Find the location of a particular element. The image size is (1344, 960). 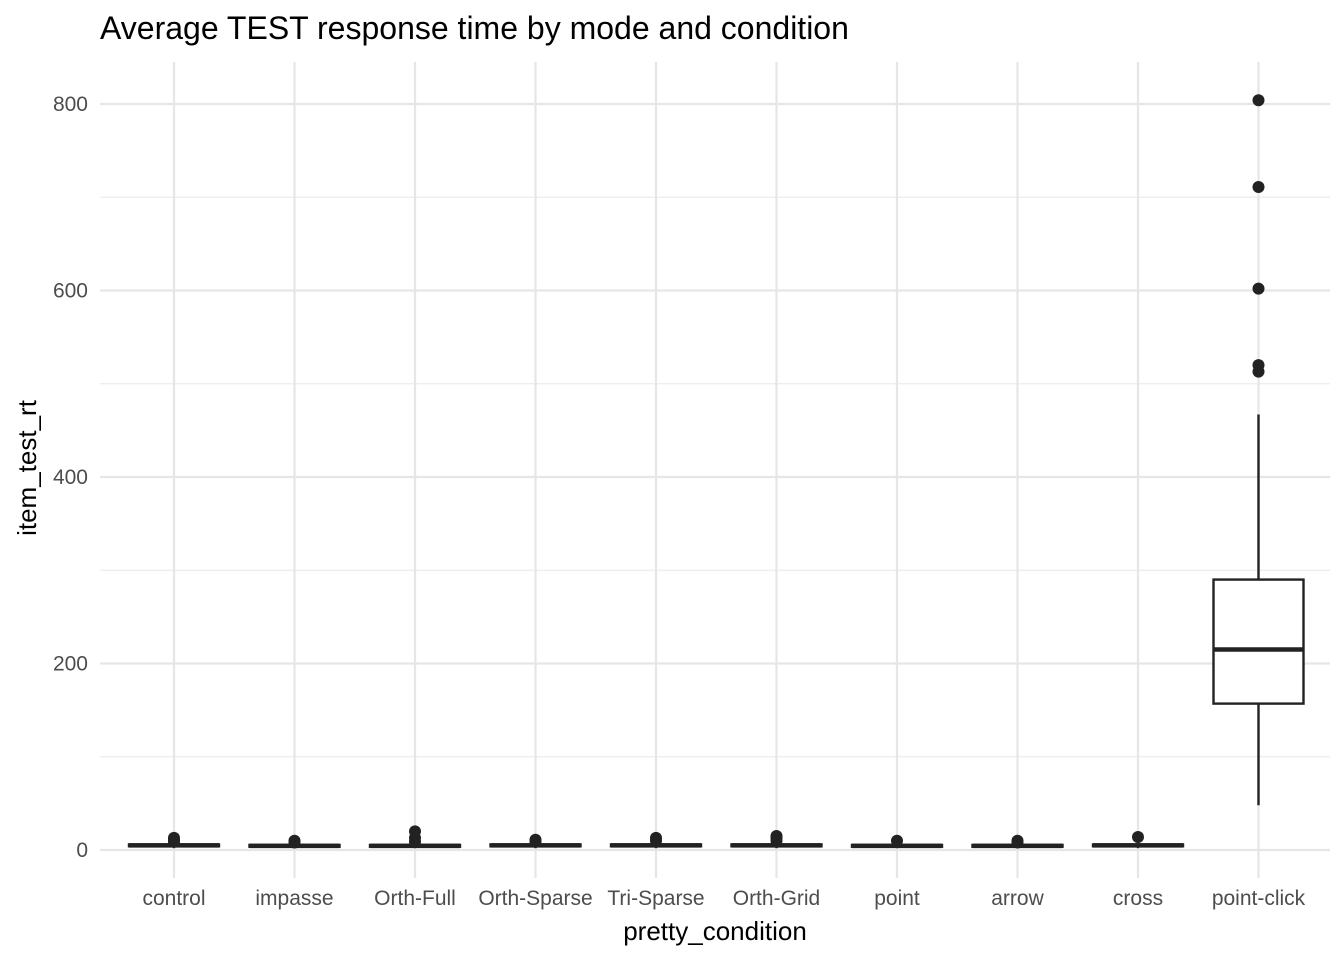

x-tick-label: point is located at coordinates (897, 898).